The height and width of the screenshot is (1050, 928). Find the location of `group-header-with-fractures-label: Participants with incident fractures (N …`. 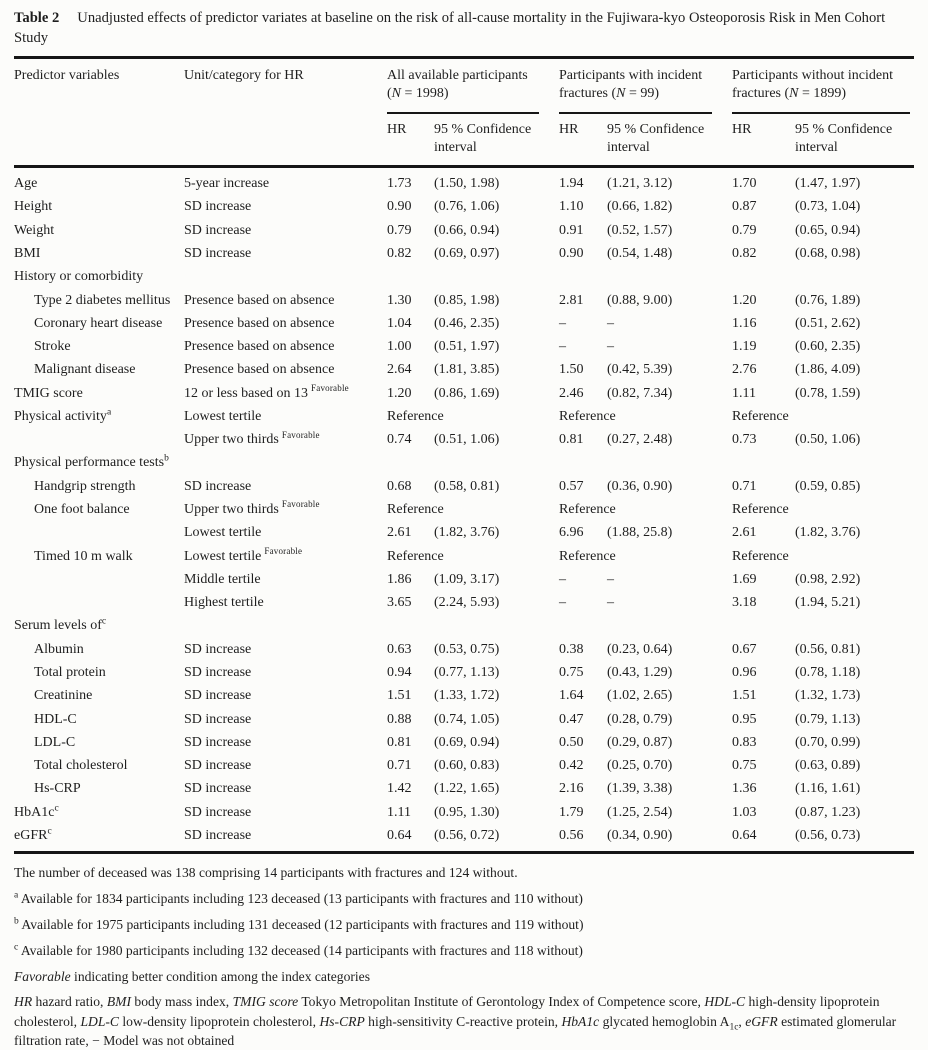

group-header-with-fractures-label: Participants with incident fractures (N … is located at coordinates (636, 91).